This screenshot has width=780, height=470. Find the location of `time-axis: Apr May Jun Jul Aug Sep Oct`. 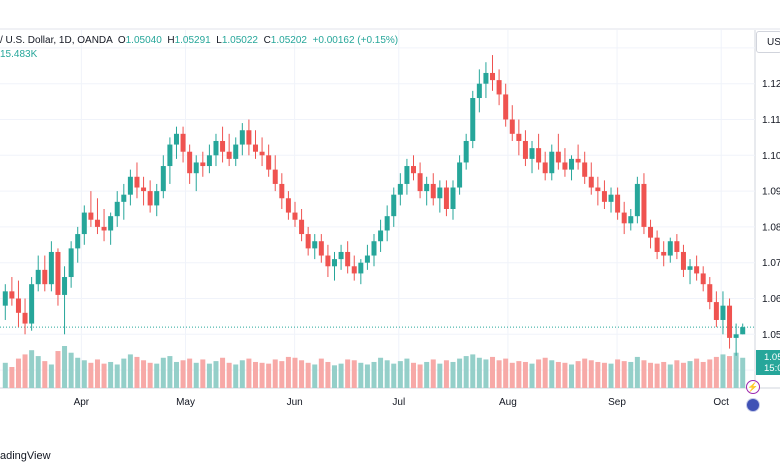

time-axis: Apr May Jun Jul Aug Sep Oct is located at coordinates (402, 402).